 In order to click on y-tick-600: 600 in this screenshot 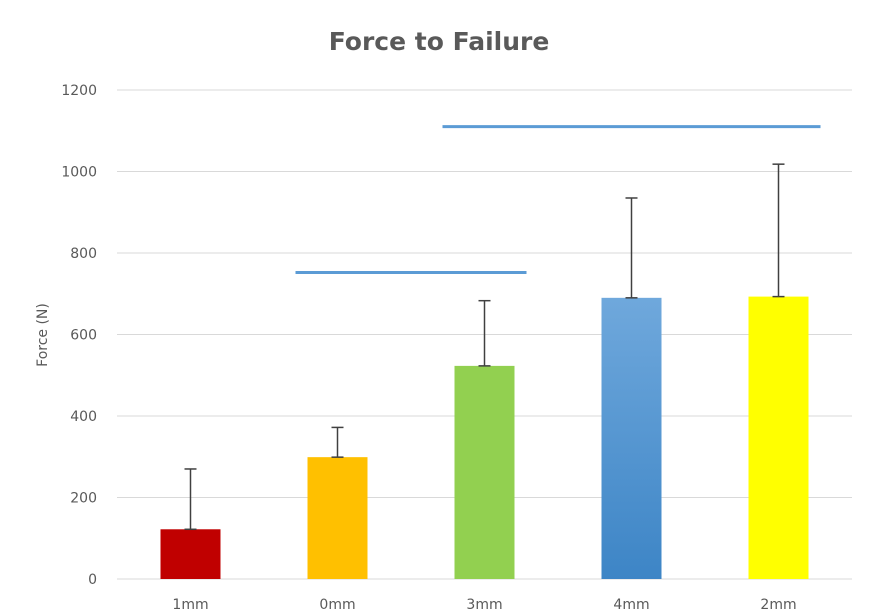, I will do `click(83, 336)`.